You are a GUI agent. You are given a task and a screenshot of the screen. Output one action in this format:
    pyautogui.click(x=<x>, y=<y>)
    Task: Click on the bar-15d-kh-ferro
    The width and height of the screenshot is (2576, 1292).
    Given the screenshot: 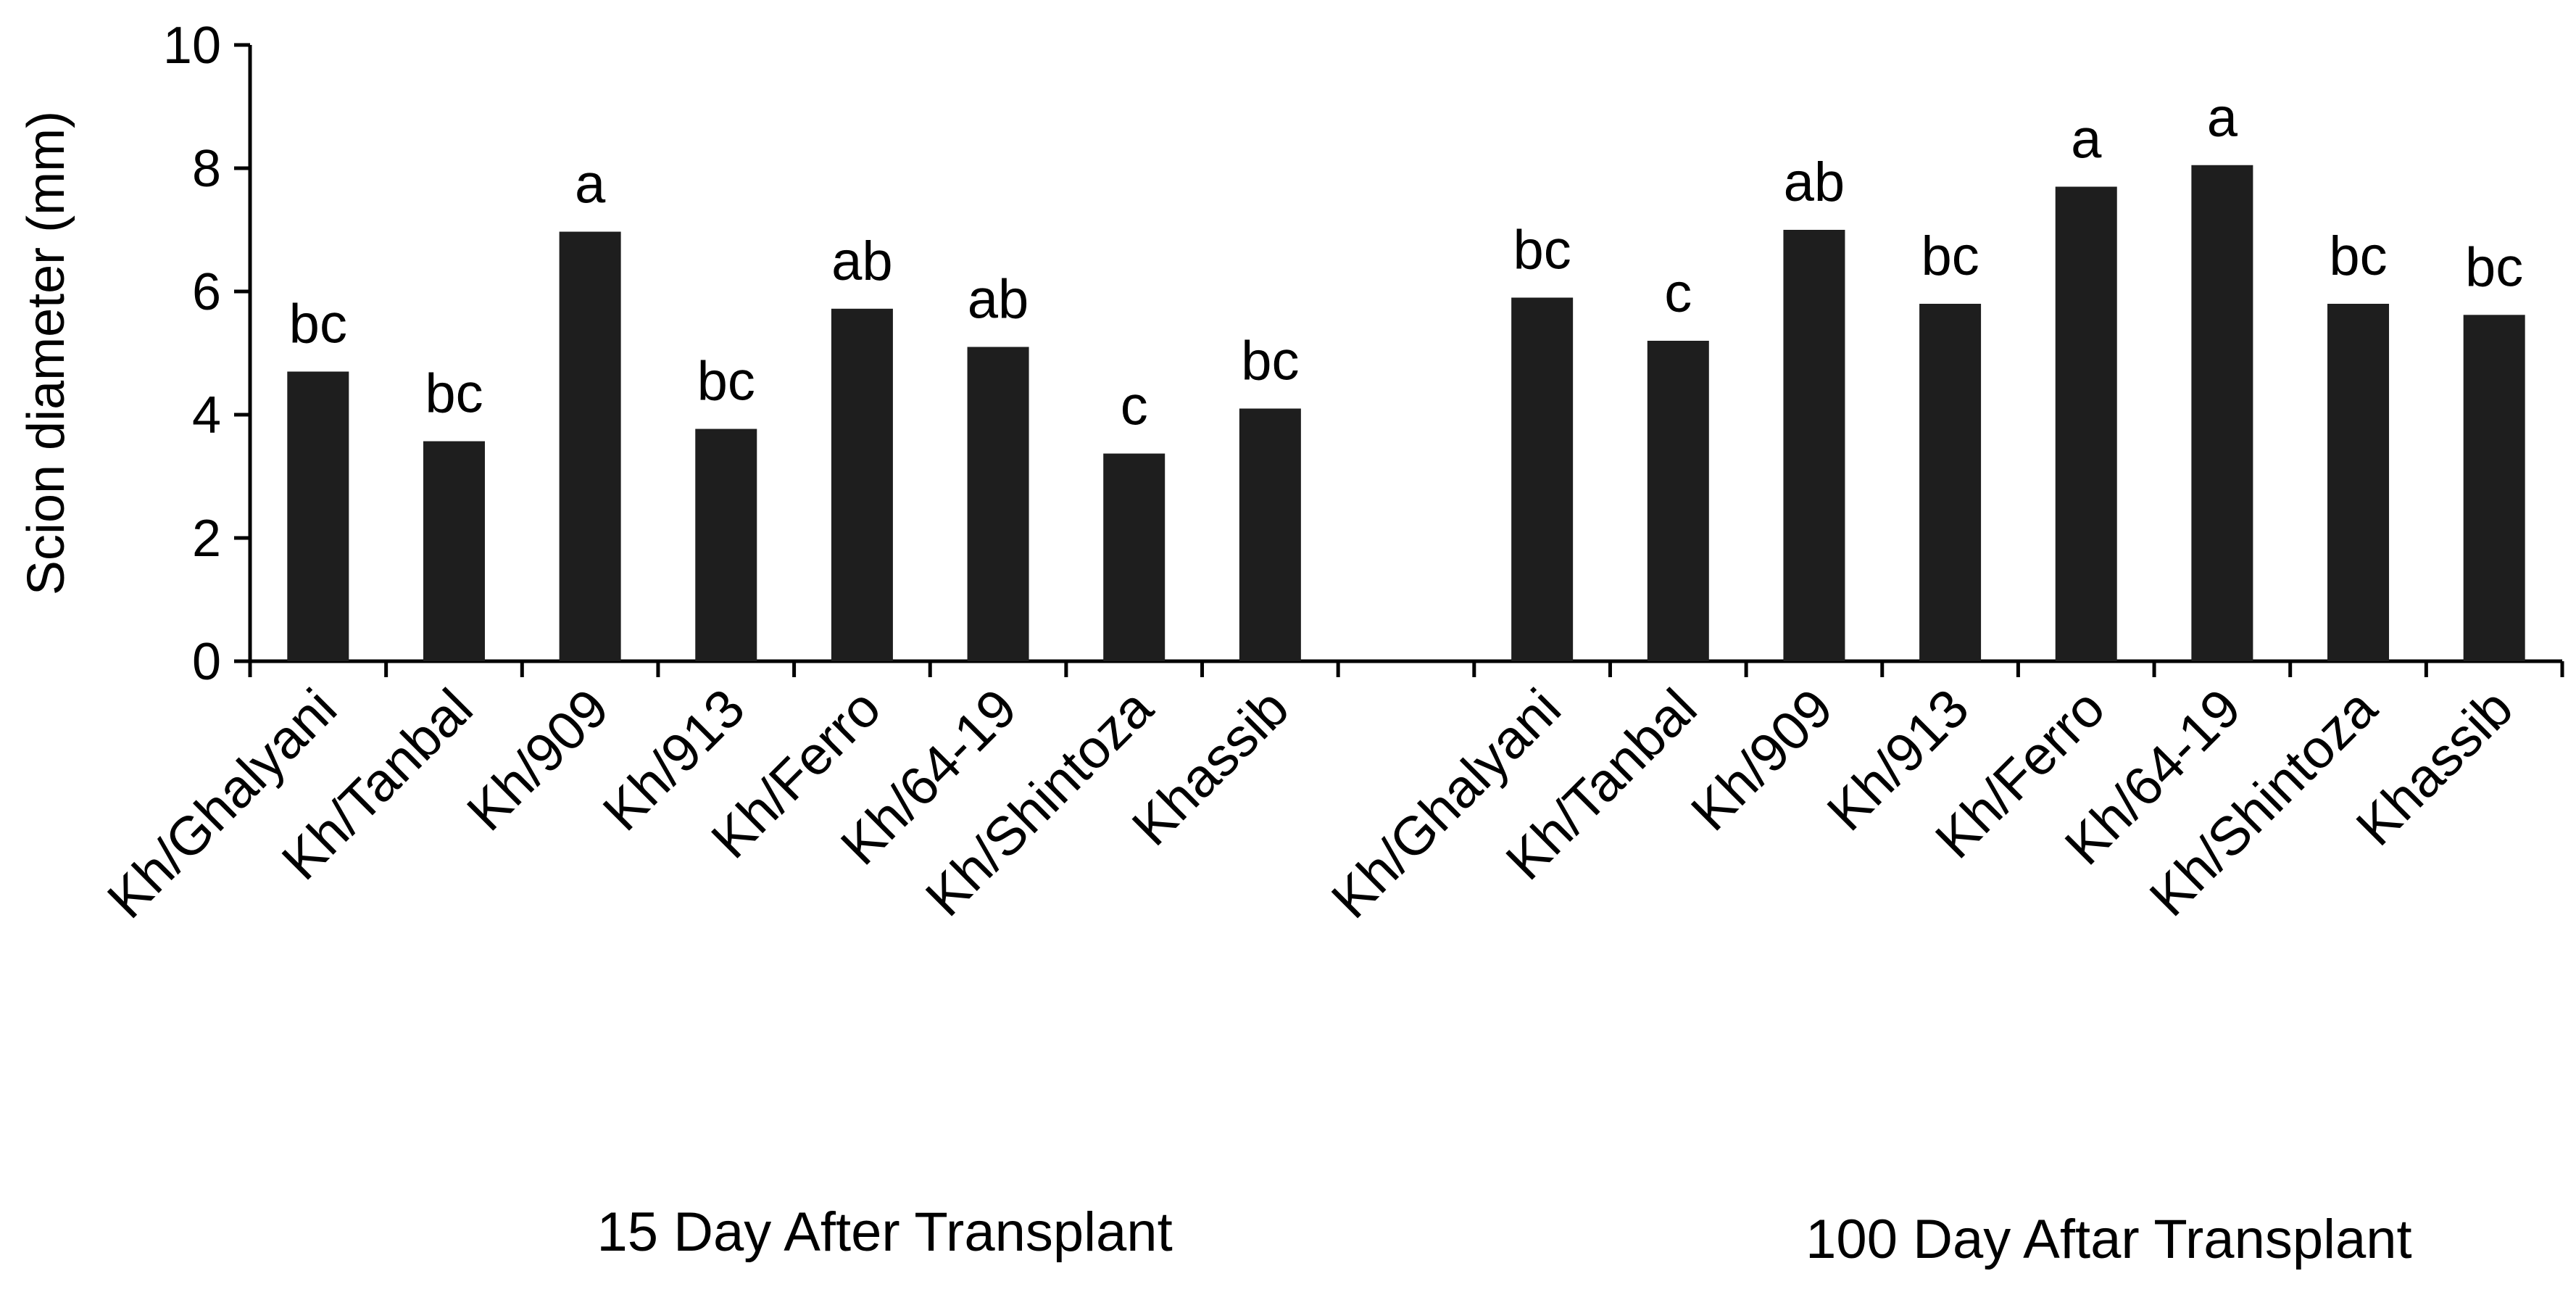 What is the action you would take?
    pyautogui.click(x=862, y=484)
    